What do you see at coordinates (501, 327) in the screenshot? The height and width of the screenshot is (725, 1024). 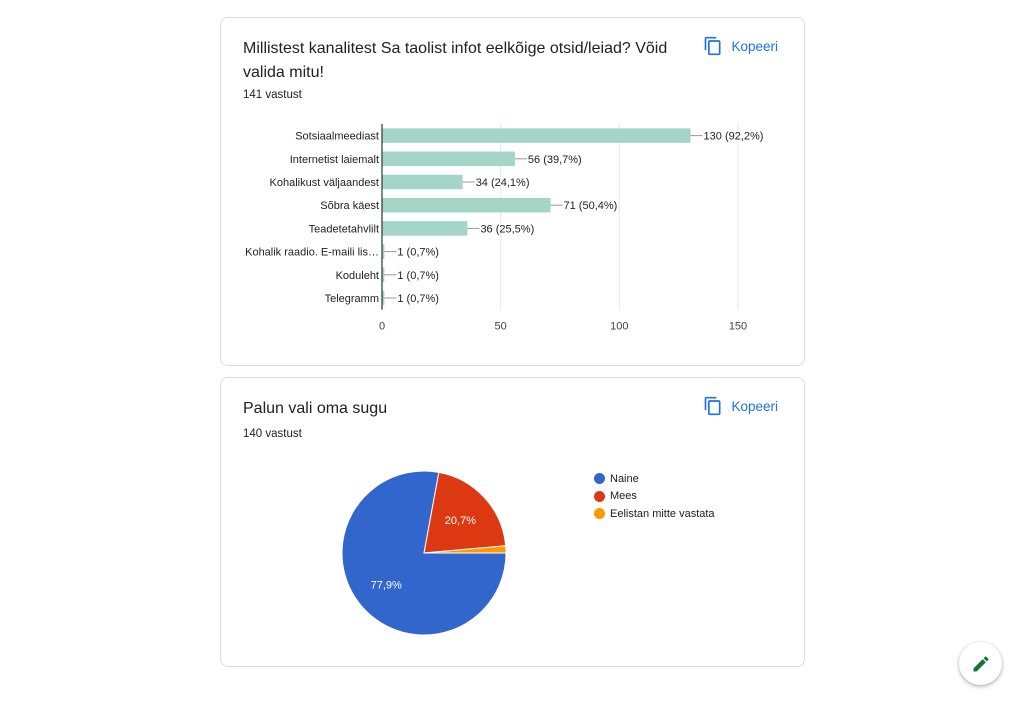 I see `x-tick-label: 50` at bounding box center [501, 327].